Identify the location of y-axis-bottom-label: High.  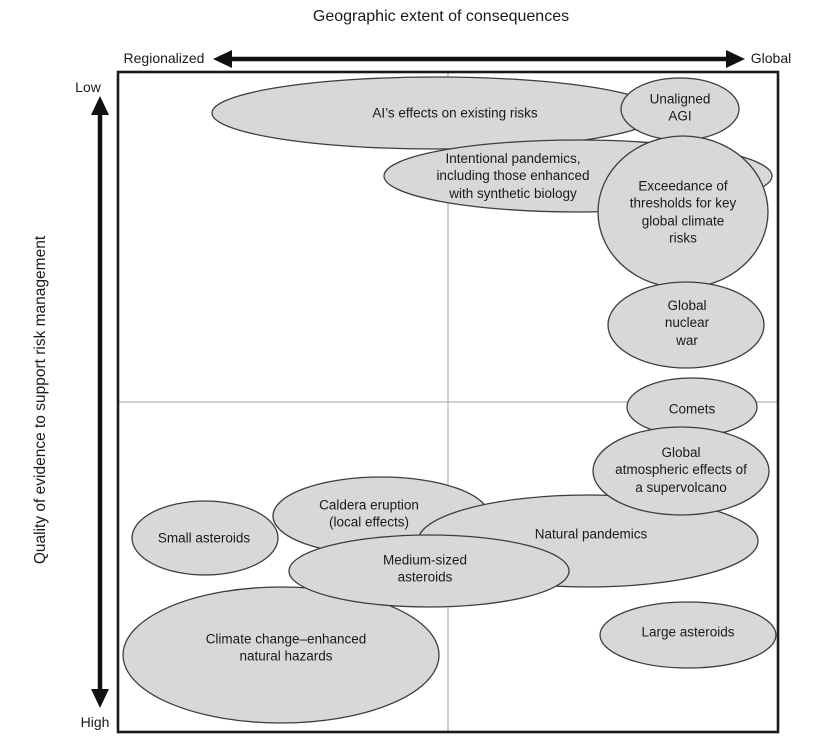
(95, 722).